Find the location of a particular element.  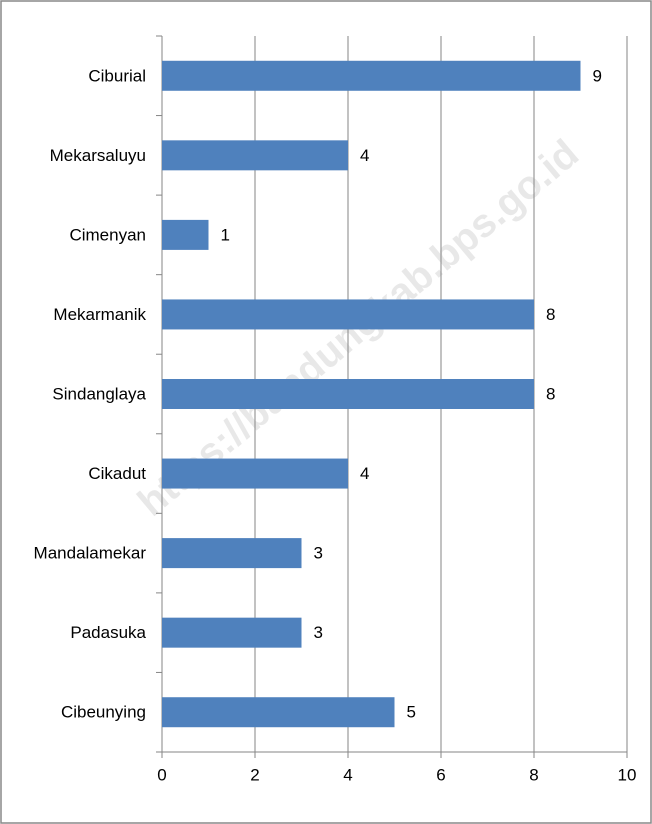

value-label: 1 is located at coordinates (225, 234).